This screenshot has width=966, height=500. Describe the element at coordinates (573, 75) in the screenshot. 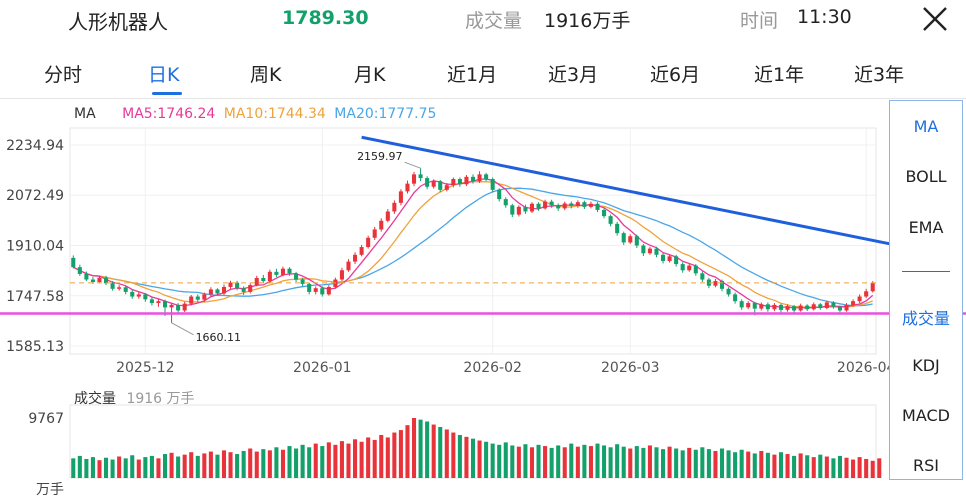

I see `tab-3-months: 近3月` at that location.